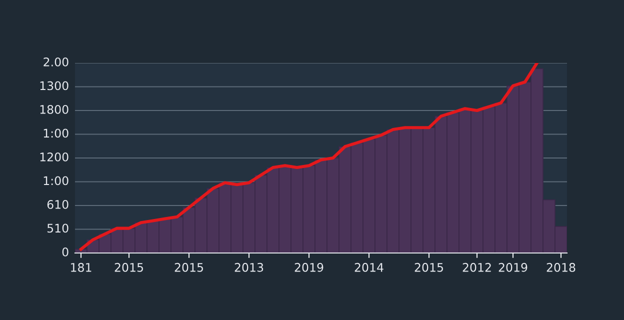 Image resolution: width=624 pixels, height=320 pixels. What do you see at coordinates (81, 267) in the screenshot?
I see `x-tick-label: 181` at bounding box center [81, 267].